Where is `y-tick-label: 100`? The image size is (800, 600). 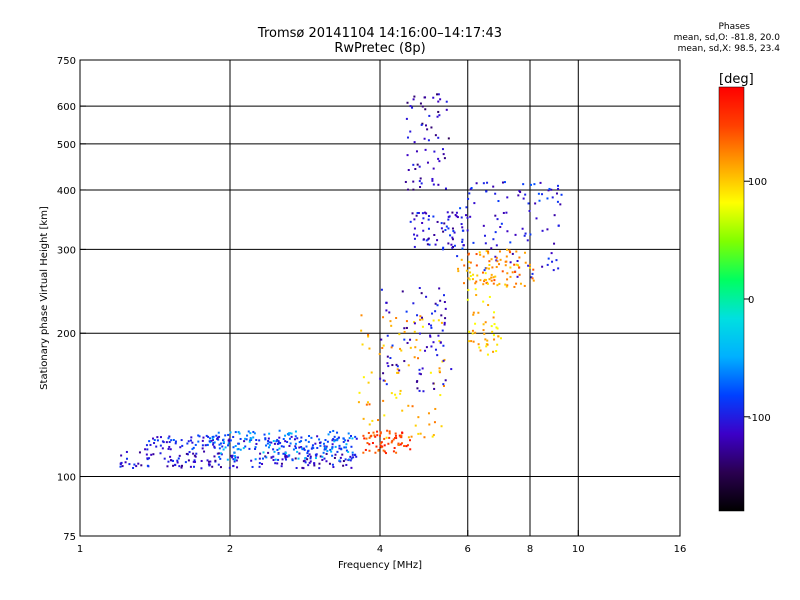
y-tick-label: 100 is located at coordinates (66, 478).